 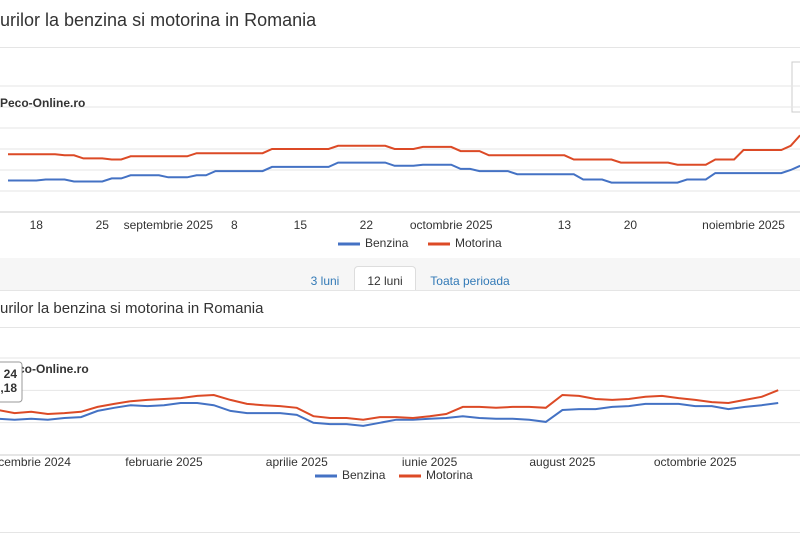 I want to click on watermark: co-Online.ro, so click(x=53, y=369).